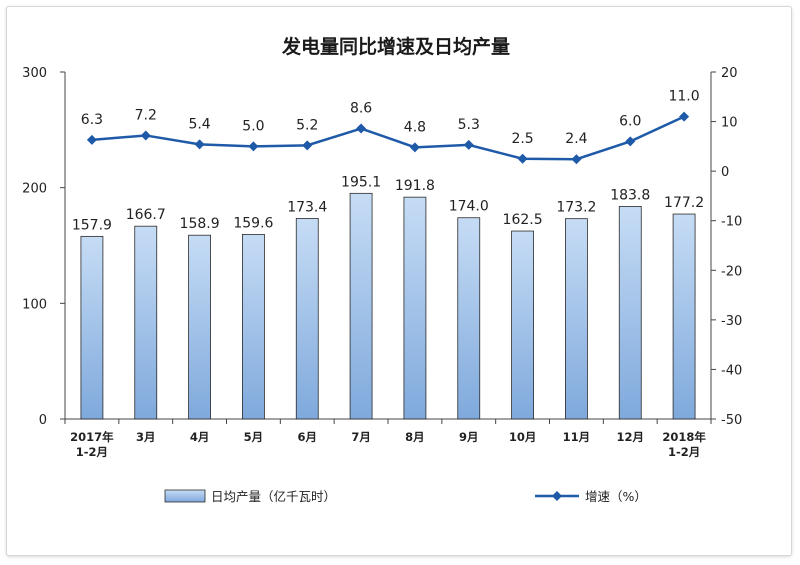 This screenshot has height=565, width=800. What do you see at coordinates (92, 120) in the screenshot?
I see `line-value-label: 6.3` at bounding box center [92, 120].